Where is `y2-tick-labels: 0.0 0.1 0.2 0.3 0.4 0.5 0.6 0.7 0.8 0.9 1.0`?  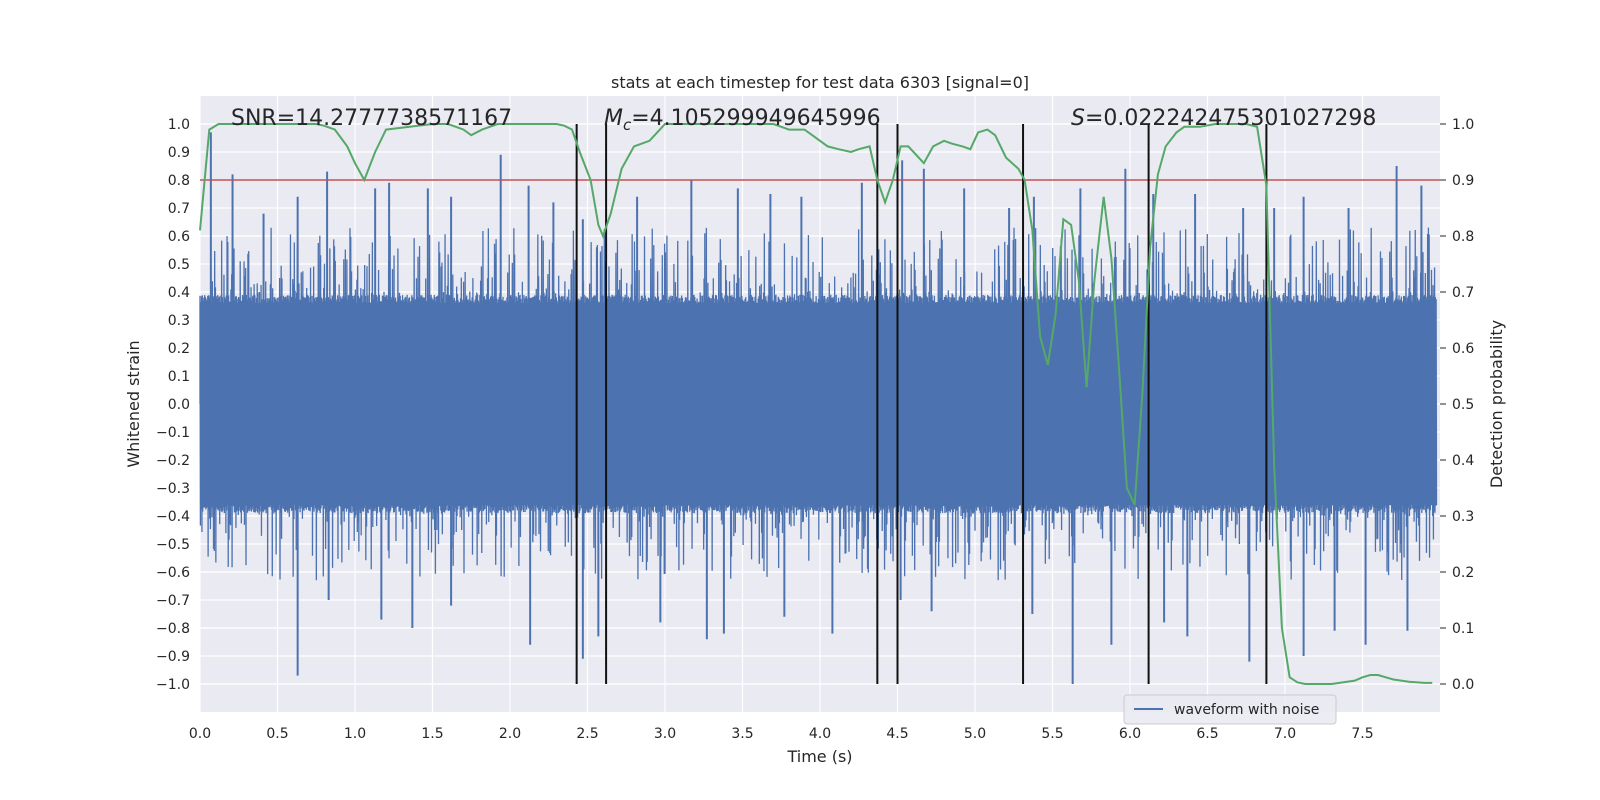 y2-tick-labels: 0.0 0.1 0.2 0.3 0.4 0.5 0.6 0.7 0.8 0.9 1.0 is located at coordinates (1457, 405).